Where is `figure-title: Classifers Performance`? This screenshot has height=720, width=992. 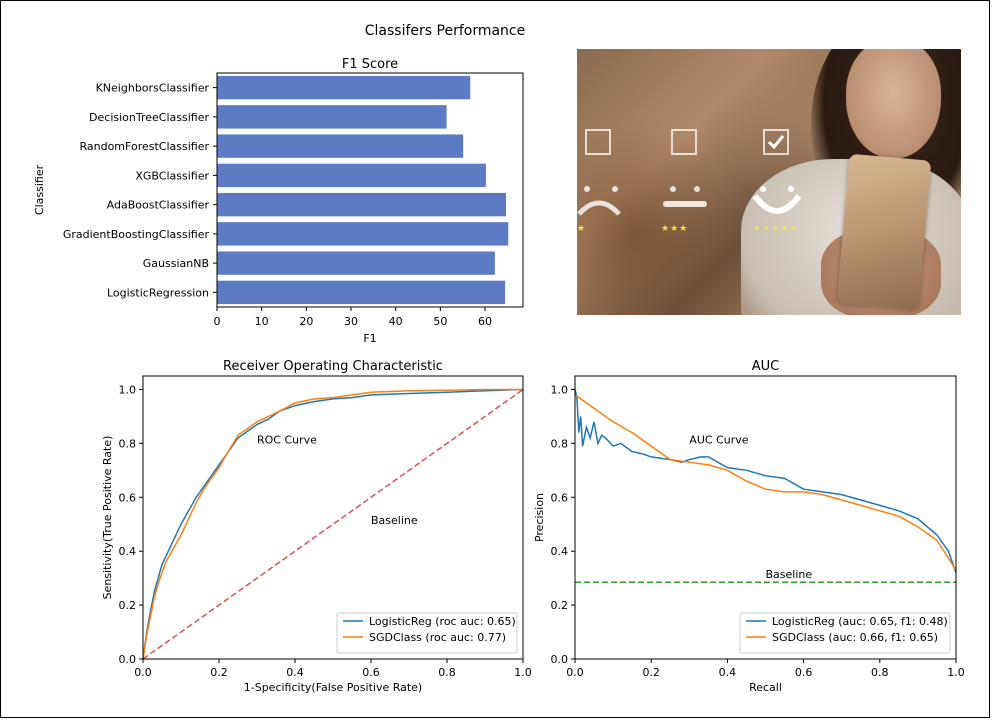 figure-title: Classifers Performance is located at coordinates (445, 31).